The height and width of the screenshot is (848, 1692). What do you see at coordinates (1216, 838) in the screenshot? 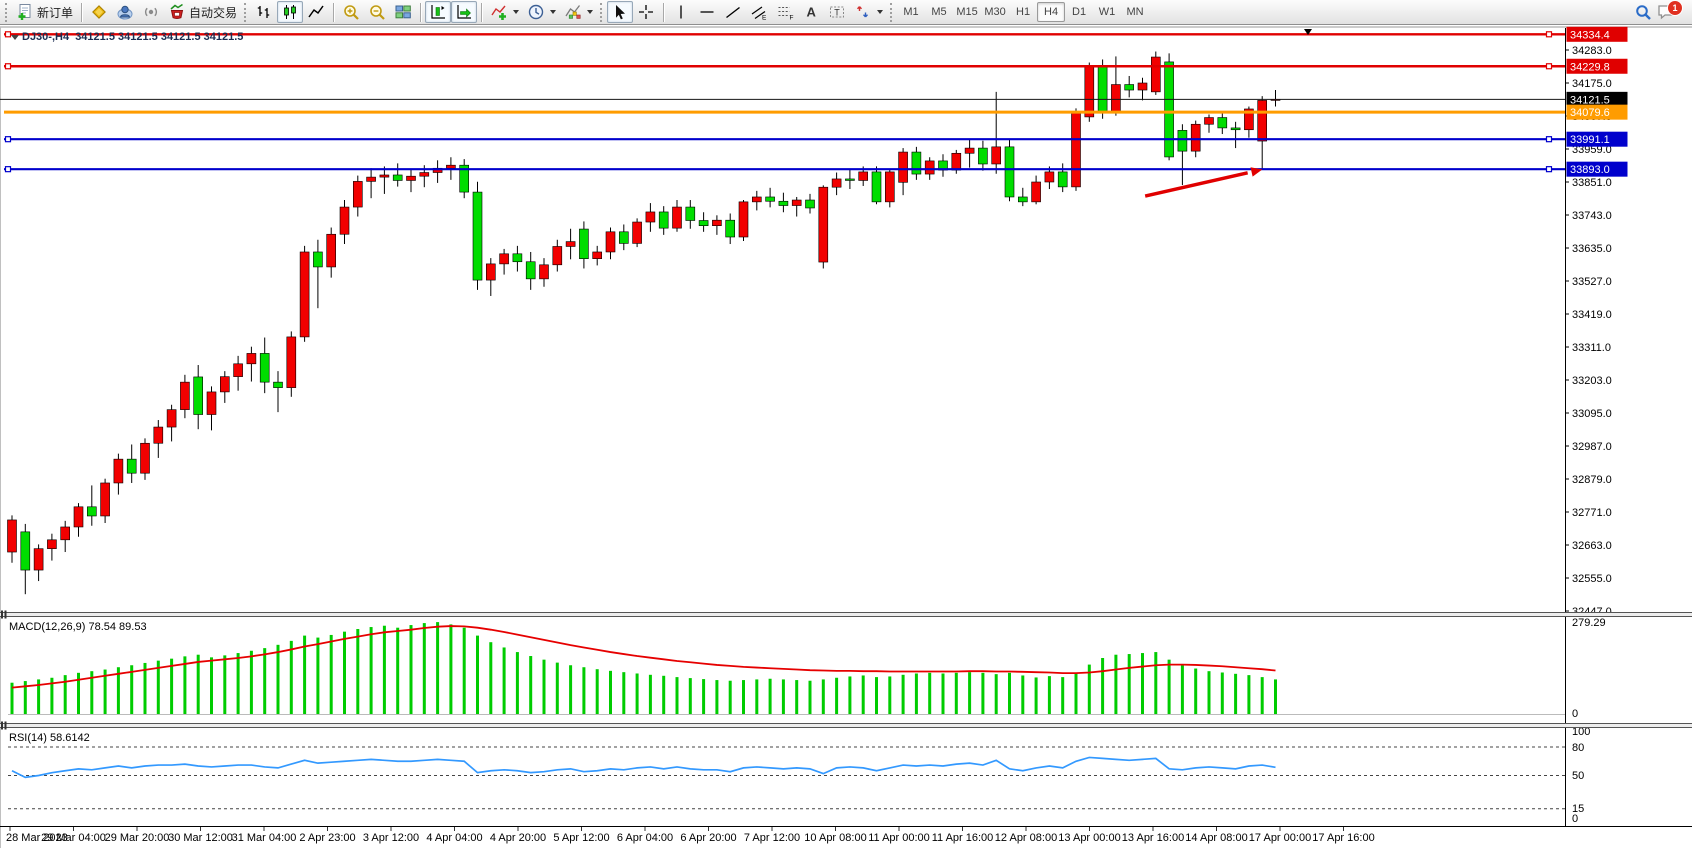
I see `time-tick-label: 14 Apr 08:00` at bounding box center [1216, 838].